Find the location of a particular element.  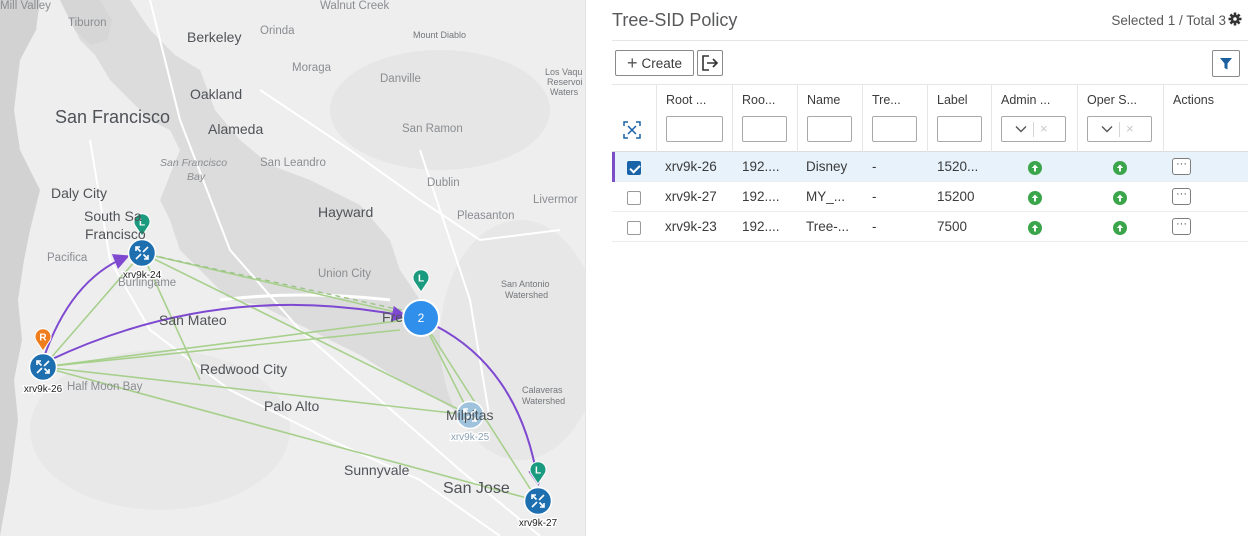

node-cluster: 2 is located at coordinates (421, 318).